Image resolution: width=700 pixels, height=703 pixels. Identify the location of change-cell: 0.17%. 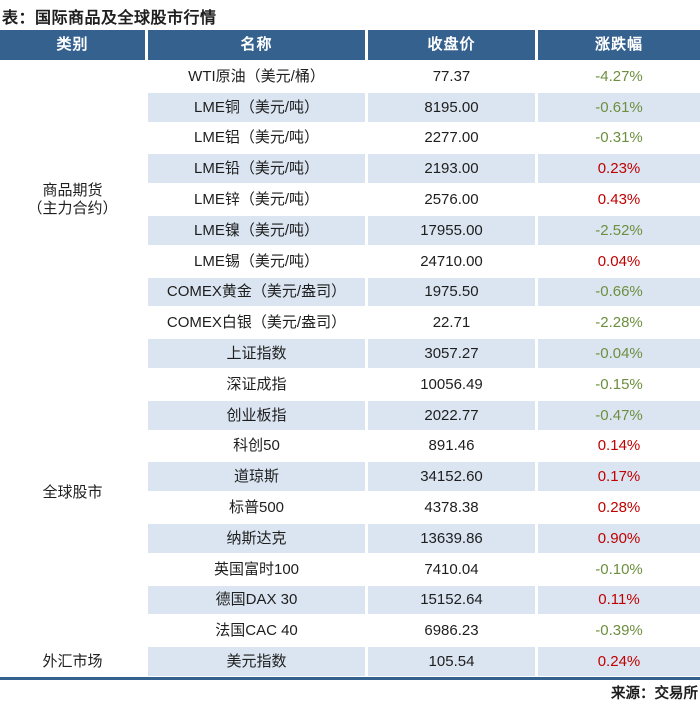
(619, 477).